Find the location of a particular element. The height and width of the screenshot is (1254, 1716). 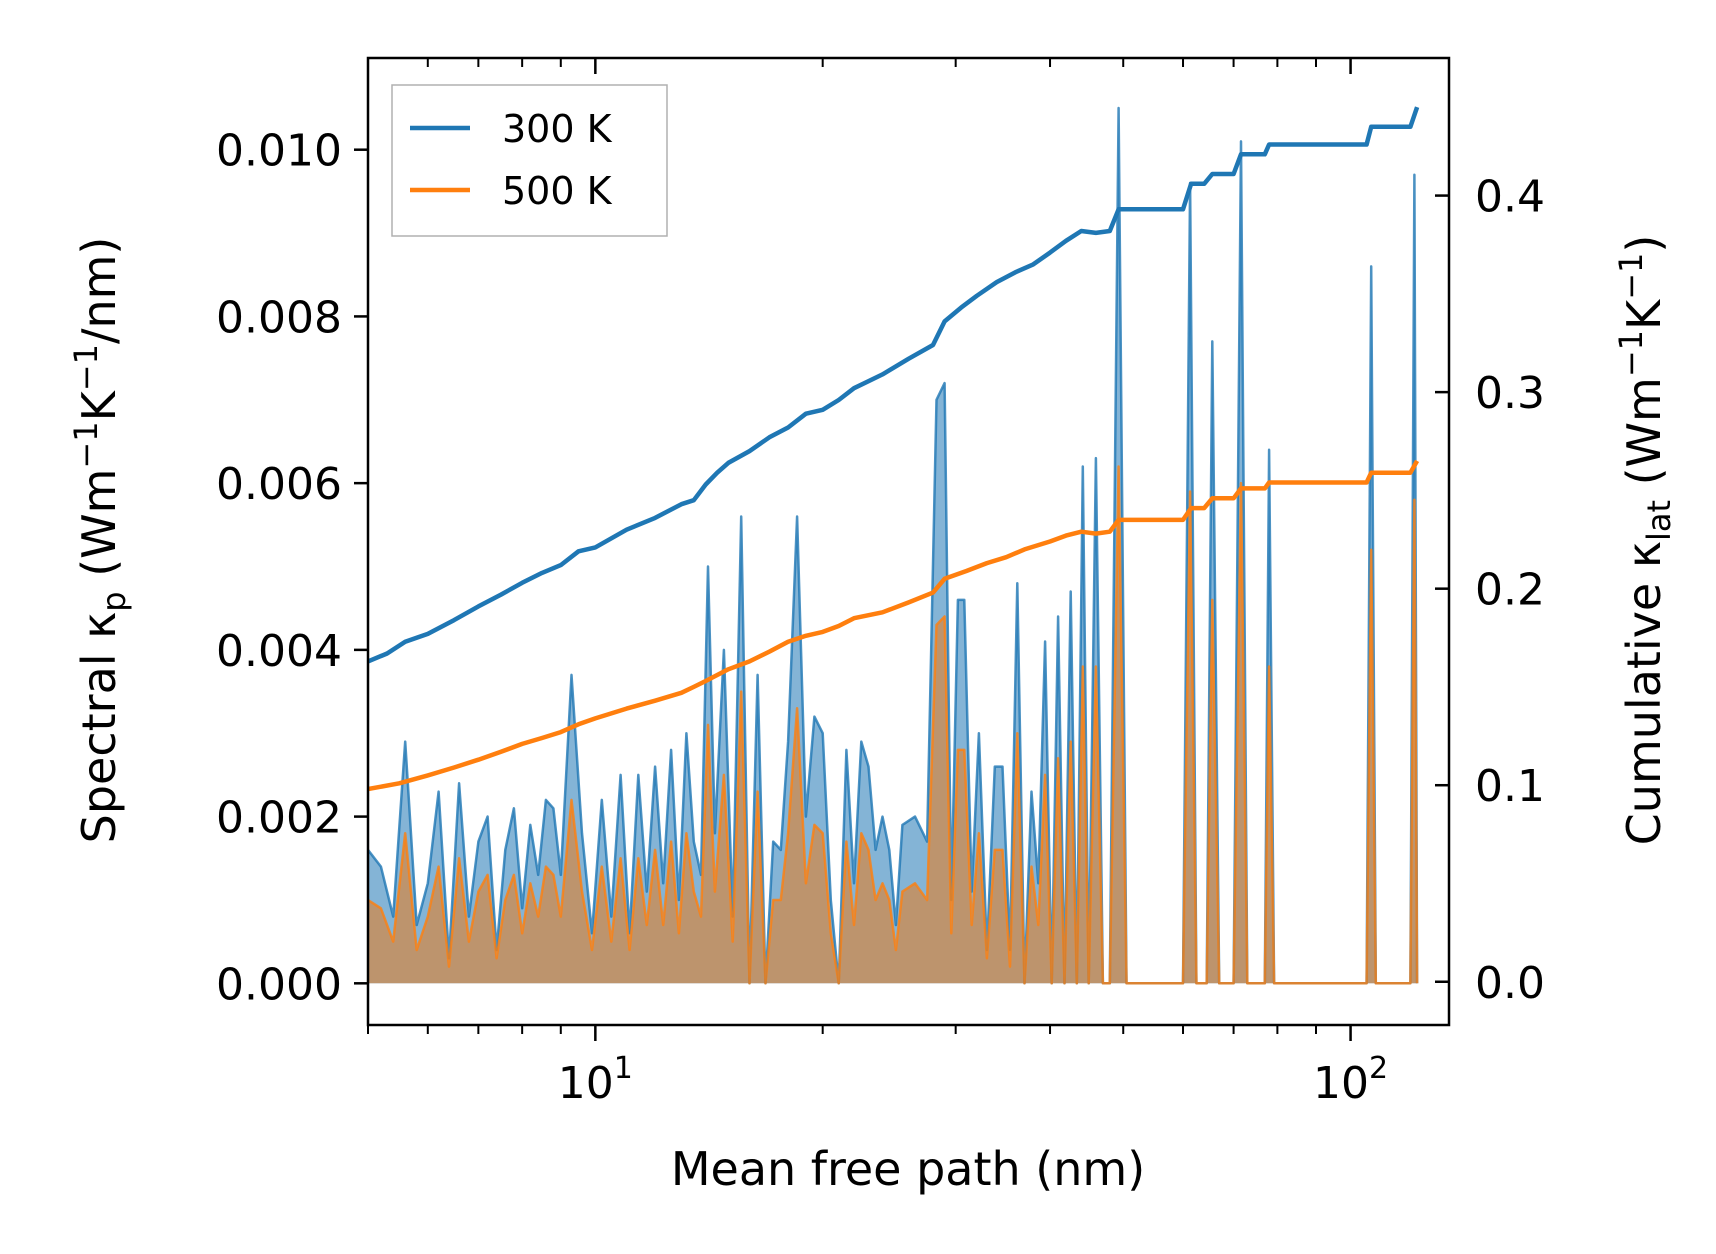

left-tick-label: 0.002 is located at coordinates (279, 818).